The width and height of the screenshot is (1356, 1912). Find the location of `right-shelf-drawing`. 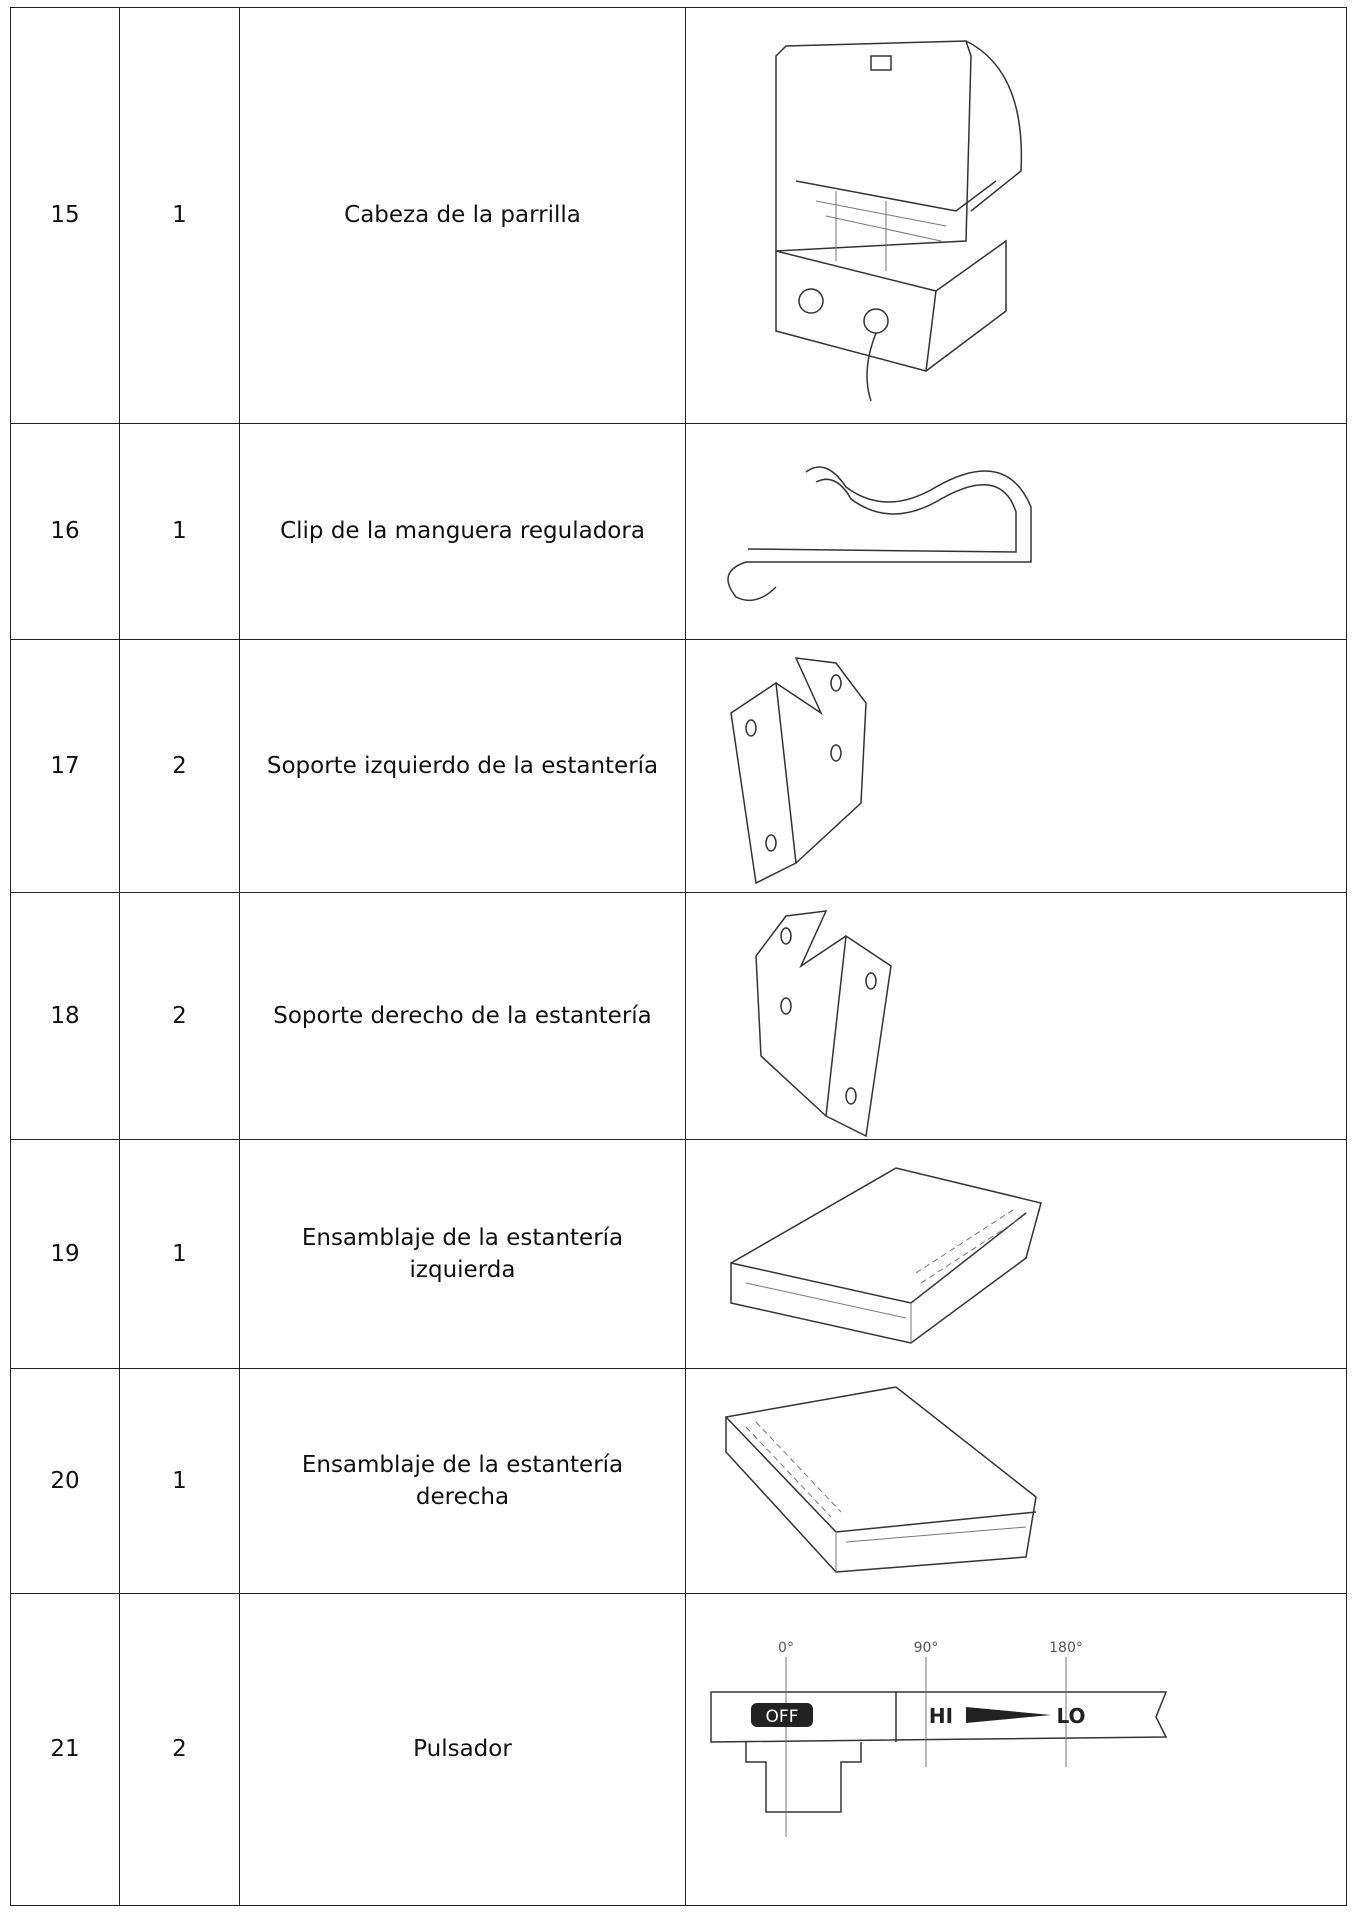

right-shelf-drawing is located at coordinates (881, 1479).